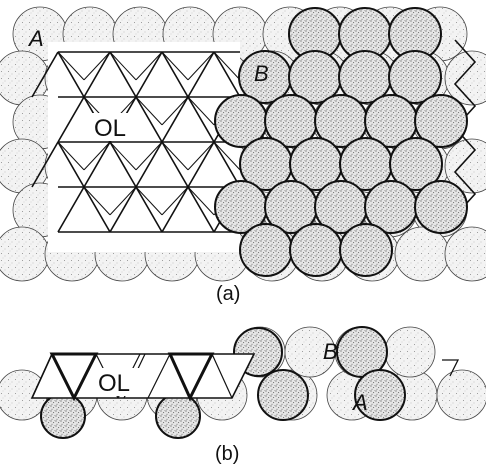 This screenshot has width=486, height=468. What do you see at coordinates (330, 351) in the screenshot?
I see `label-b-panel-b: B` at bounding box center [330, 351].